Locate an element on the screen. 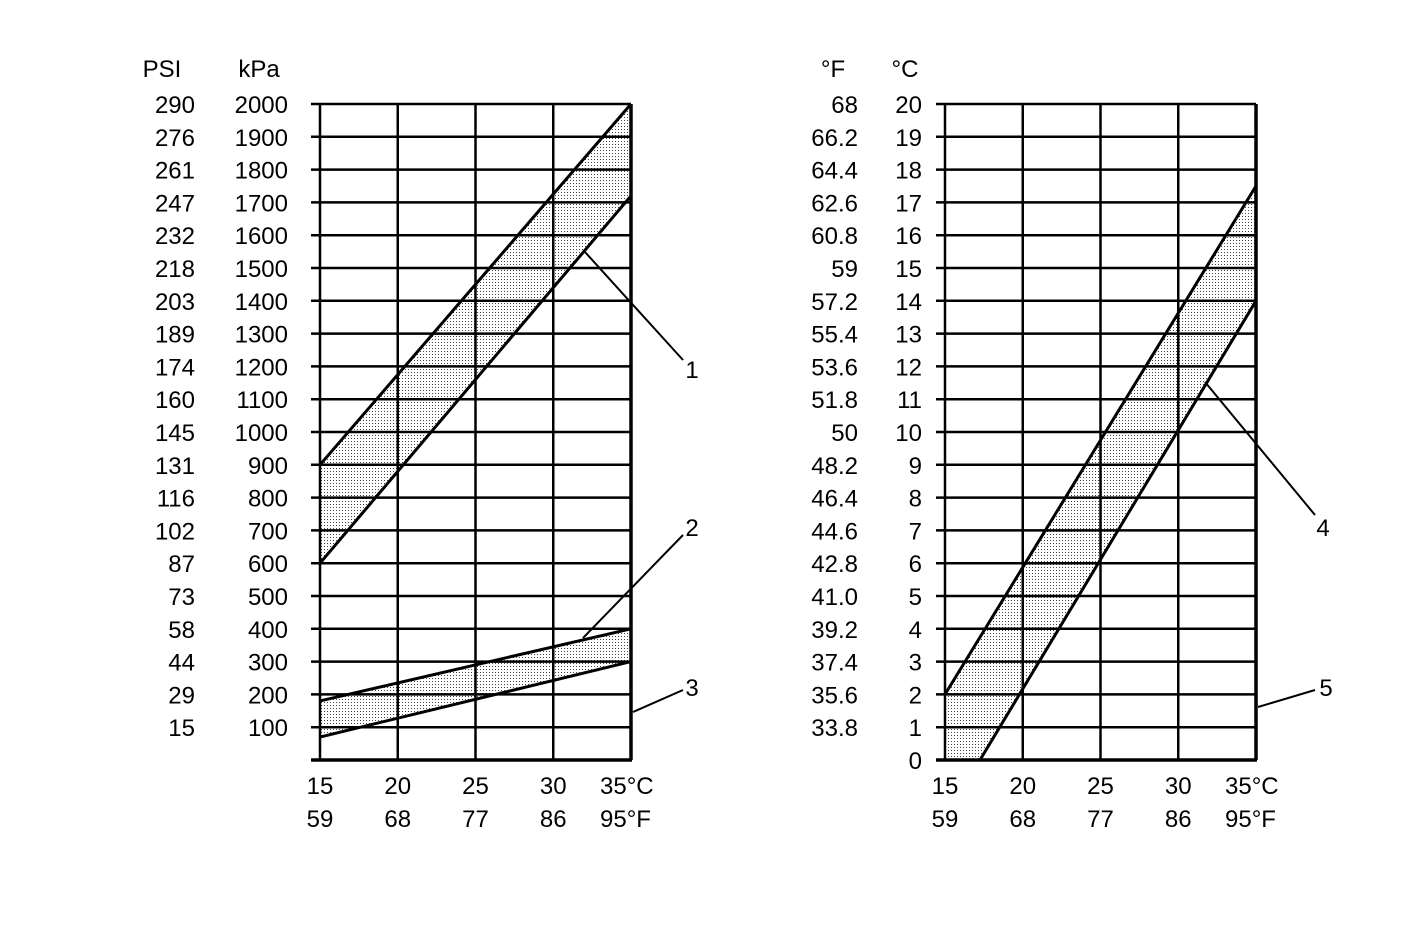 This screenshot has width=1426, height=933. callout-label: 1 is located at coordinates (691, 370).